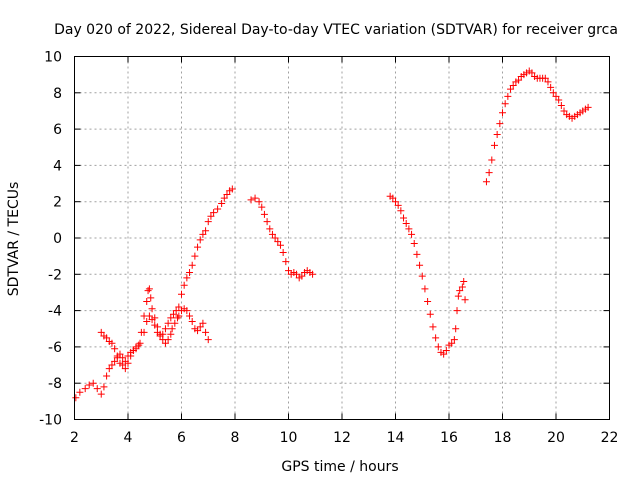 Image resolution: width=640 pixels, height=480 pixels. I want to click on x-tick-label: 2, so click(74, 438).